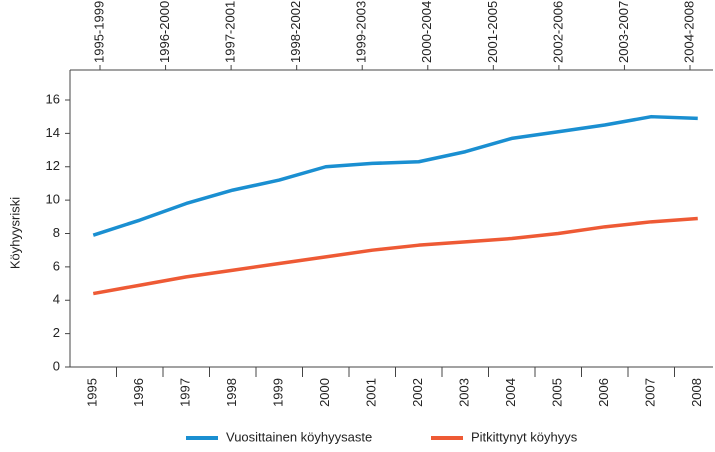 The height and width of the screenshot is (452, 715). What do you see at coordinates (98, 32) in the screenshot?
I see `top-tick-label: 1995-1999` at bounding box center [98, 32].